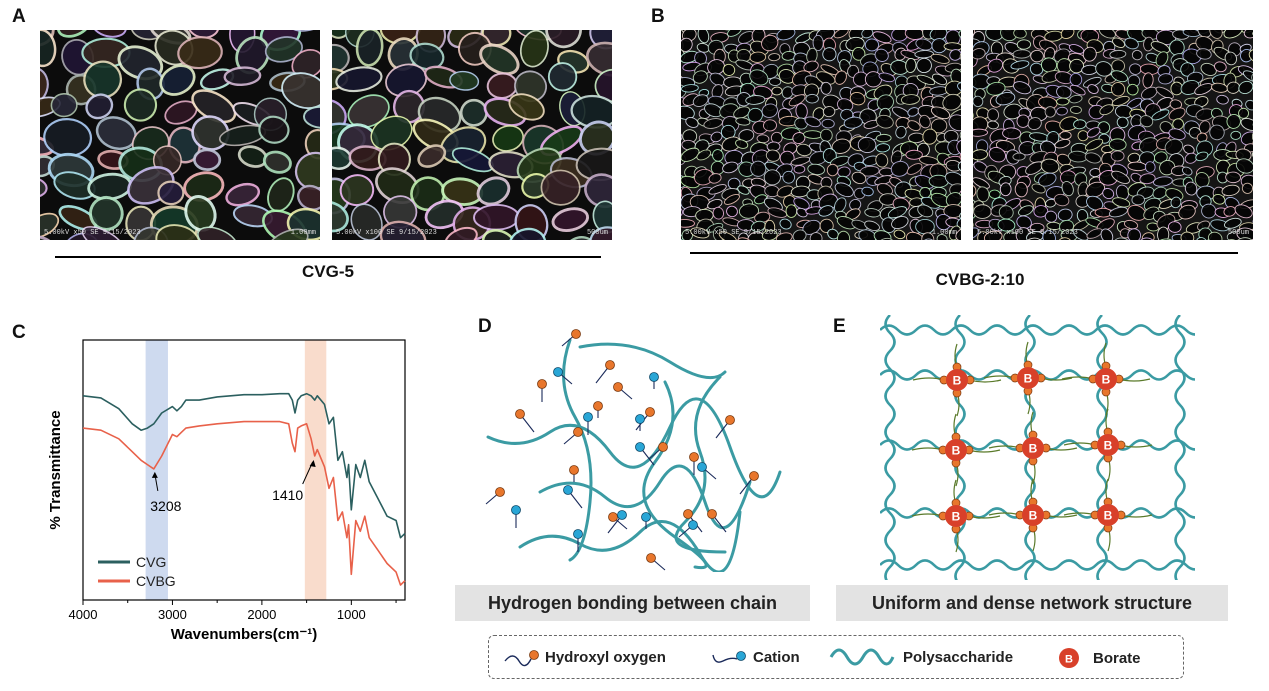 This screenshot has width=1269, height=691. I want to click on group-label-cvbg: CVBG-2:10, so click(980, 279).